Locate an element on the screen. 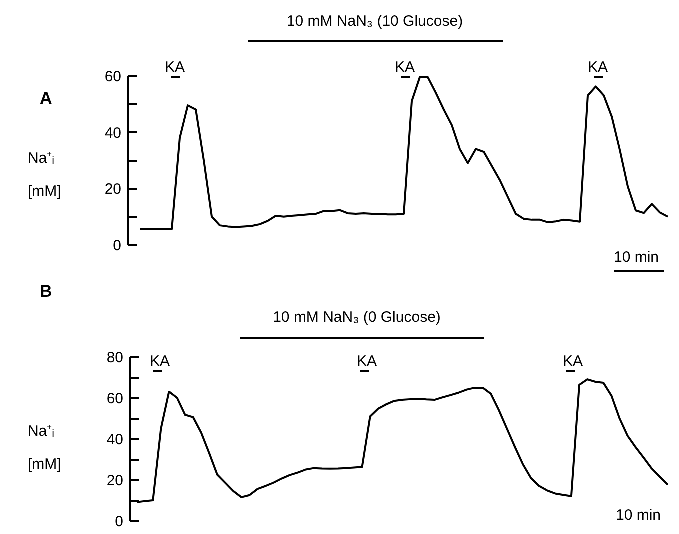  chart-title: 10 mM NaN₃ (10 Glucose) is located at coordinates (375, 21).